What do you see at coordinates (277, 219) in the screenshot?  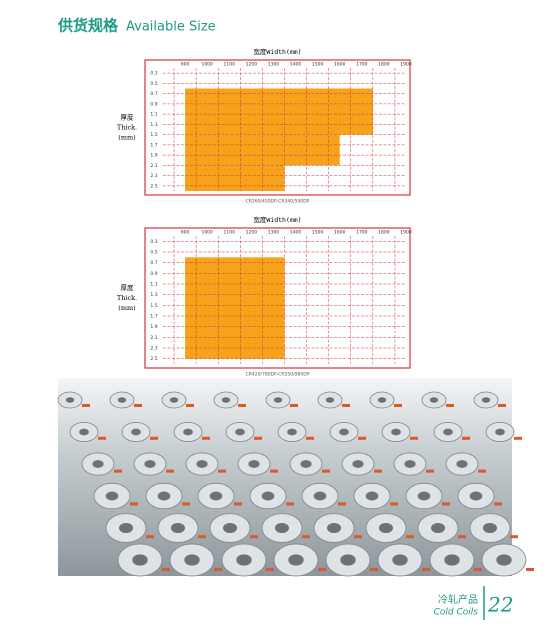 I see `x-axis-label: 宽度Width(mm)` at bounding box center [277, 219].